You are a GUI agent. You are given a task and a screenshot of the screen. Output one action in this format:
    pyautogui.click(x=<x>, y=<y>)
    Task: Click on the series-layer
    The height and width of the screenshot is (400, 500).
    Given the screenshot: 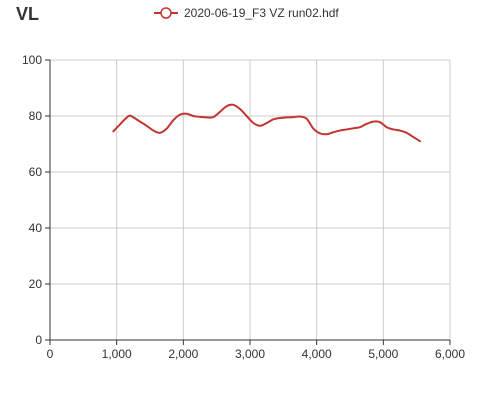 What is the action you would take?
    pyautogui.click(x=266, y=123)
    